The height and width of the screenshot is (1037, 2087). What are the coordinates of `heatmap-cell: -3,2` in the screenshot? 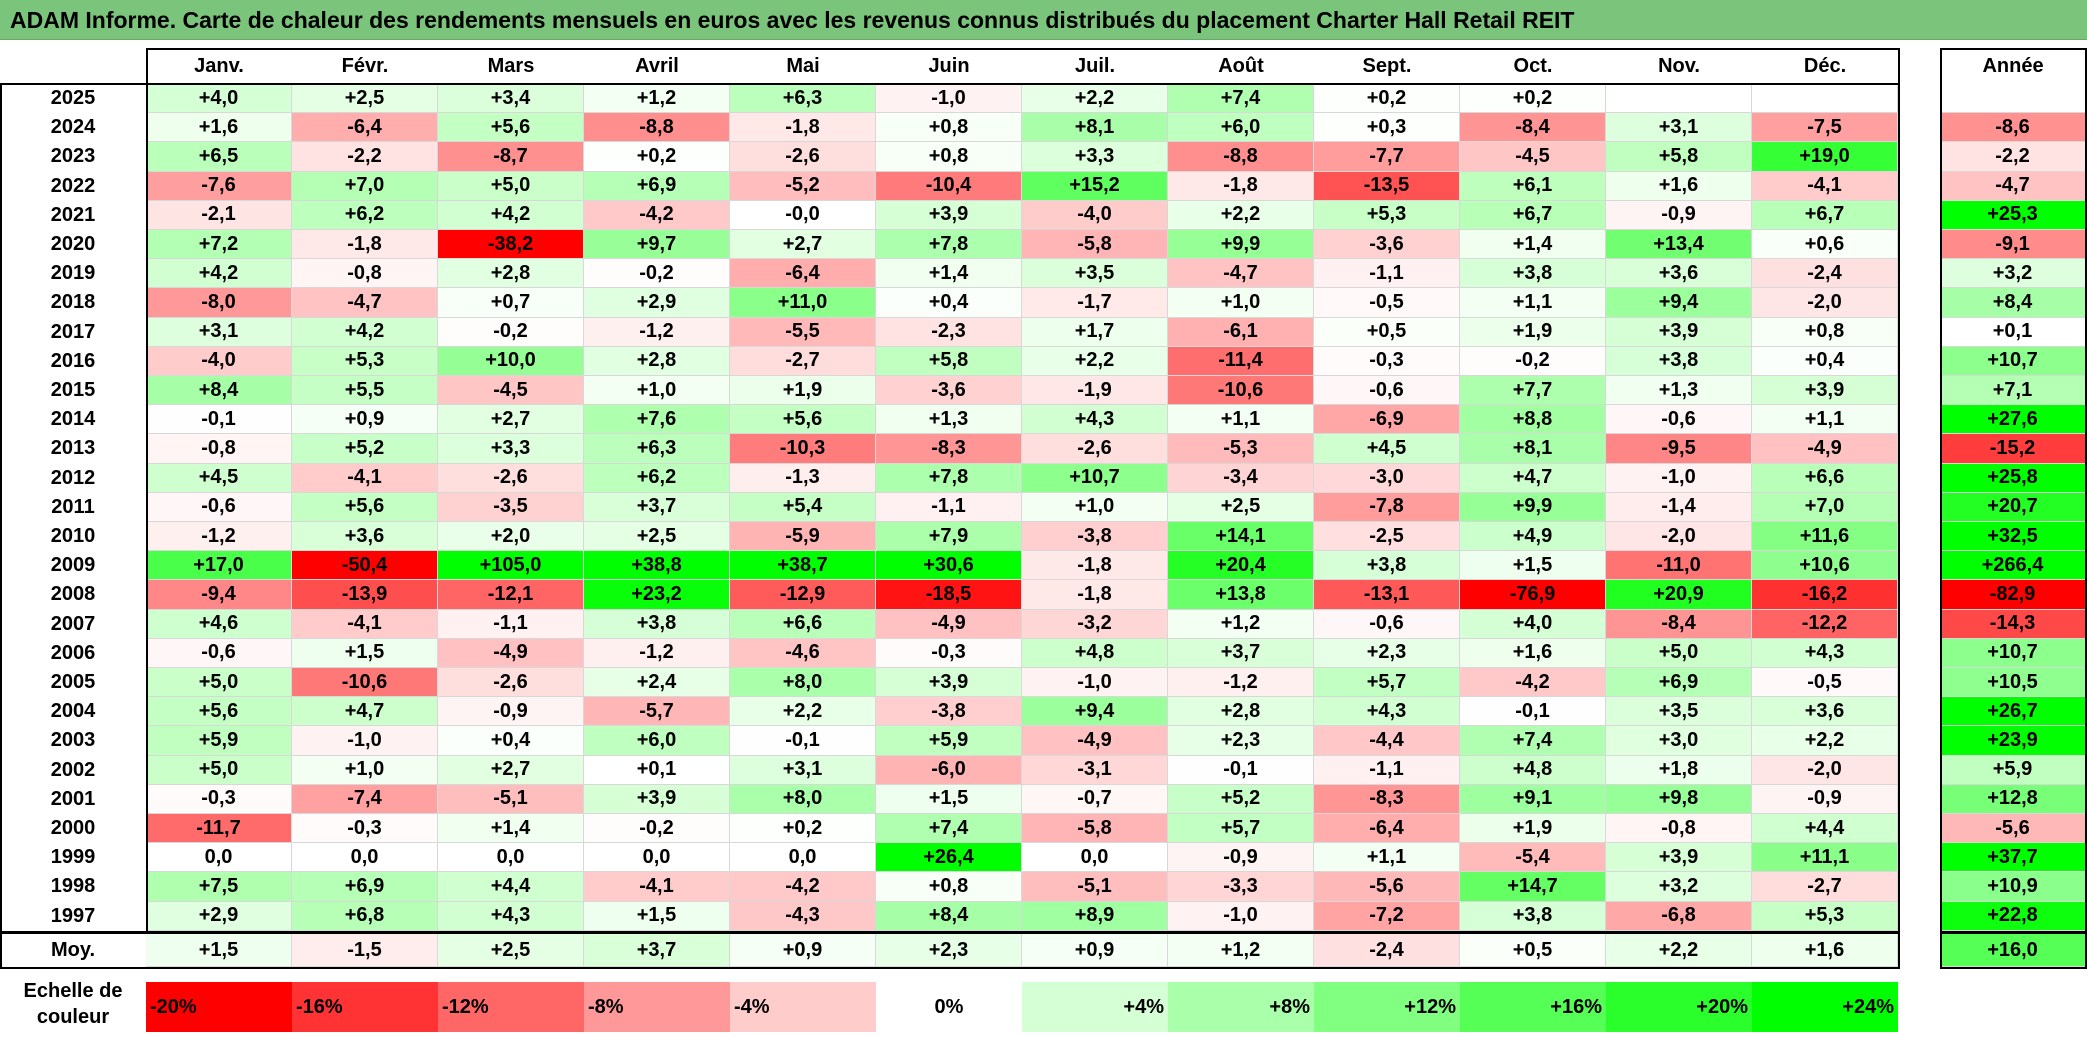 It's located at (1095, 624).